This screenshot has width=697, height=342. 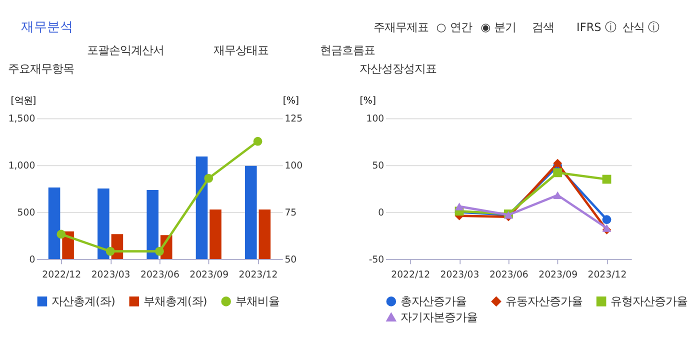 What do you see at coordinates (378, 166) in the screenshot?
I see `y-tick-label: 50` at bounding box center [378, 166].